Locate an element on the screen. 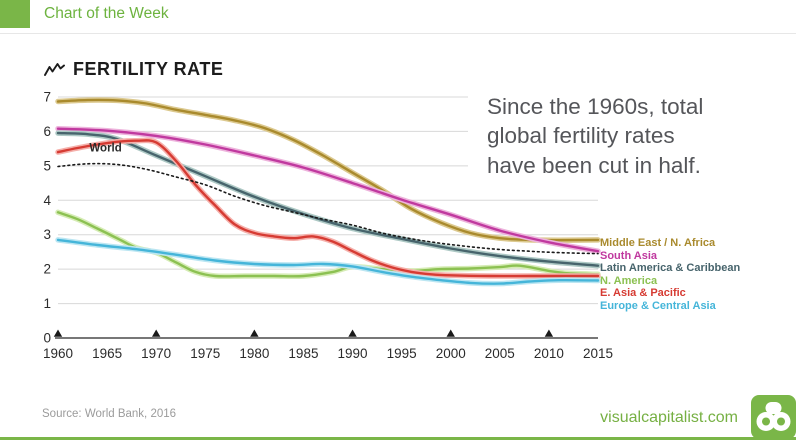 The width and height of the screenshot is (796, 440). legend-item: Latin America & Caribbean is located at coordinates (670, 268).